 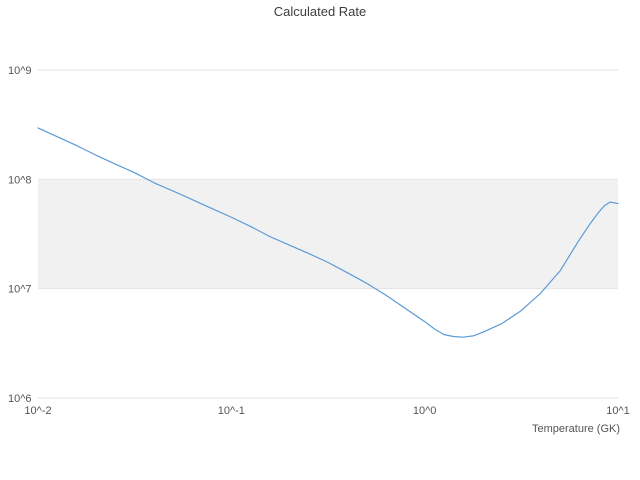 I want to click on y-tick-label: 10^7, so click(x=20, y=290).